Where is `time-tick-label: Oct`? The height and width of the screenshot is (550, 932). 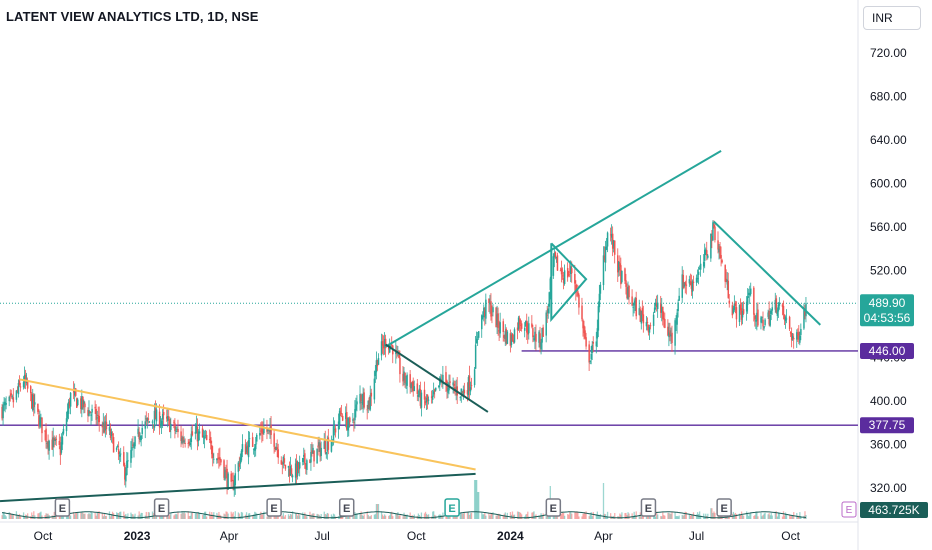 time-tick-label: Oct is located at coordinates (43, 536).